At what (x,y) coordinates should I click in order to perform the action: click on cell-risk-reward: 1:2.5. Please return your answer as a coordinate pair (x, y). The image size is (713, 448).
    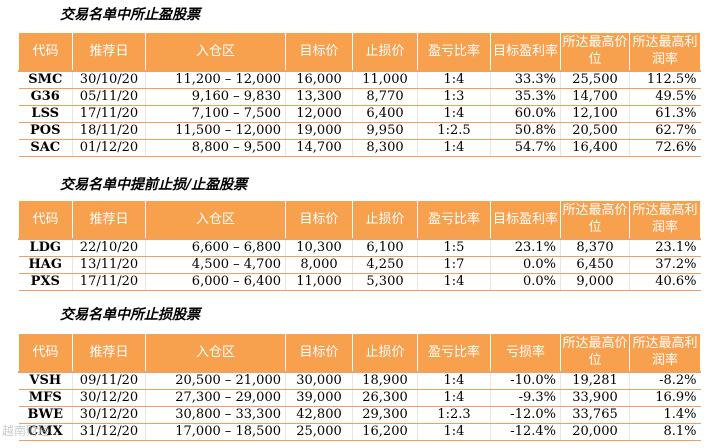
    Looking at the image, I should click on (454, 131).